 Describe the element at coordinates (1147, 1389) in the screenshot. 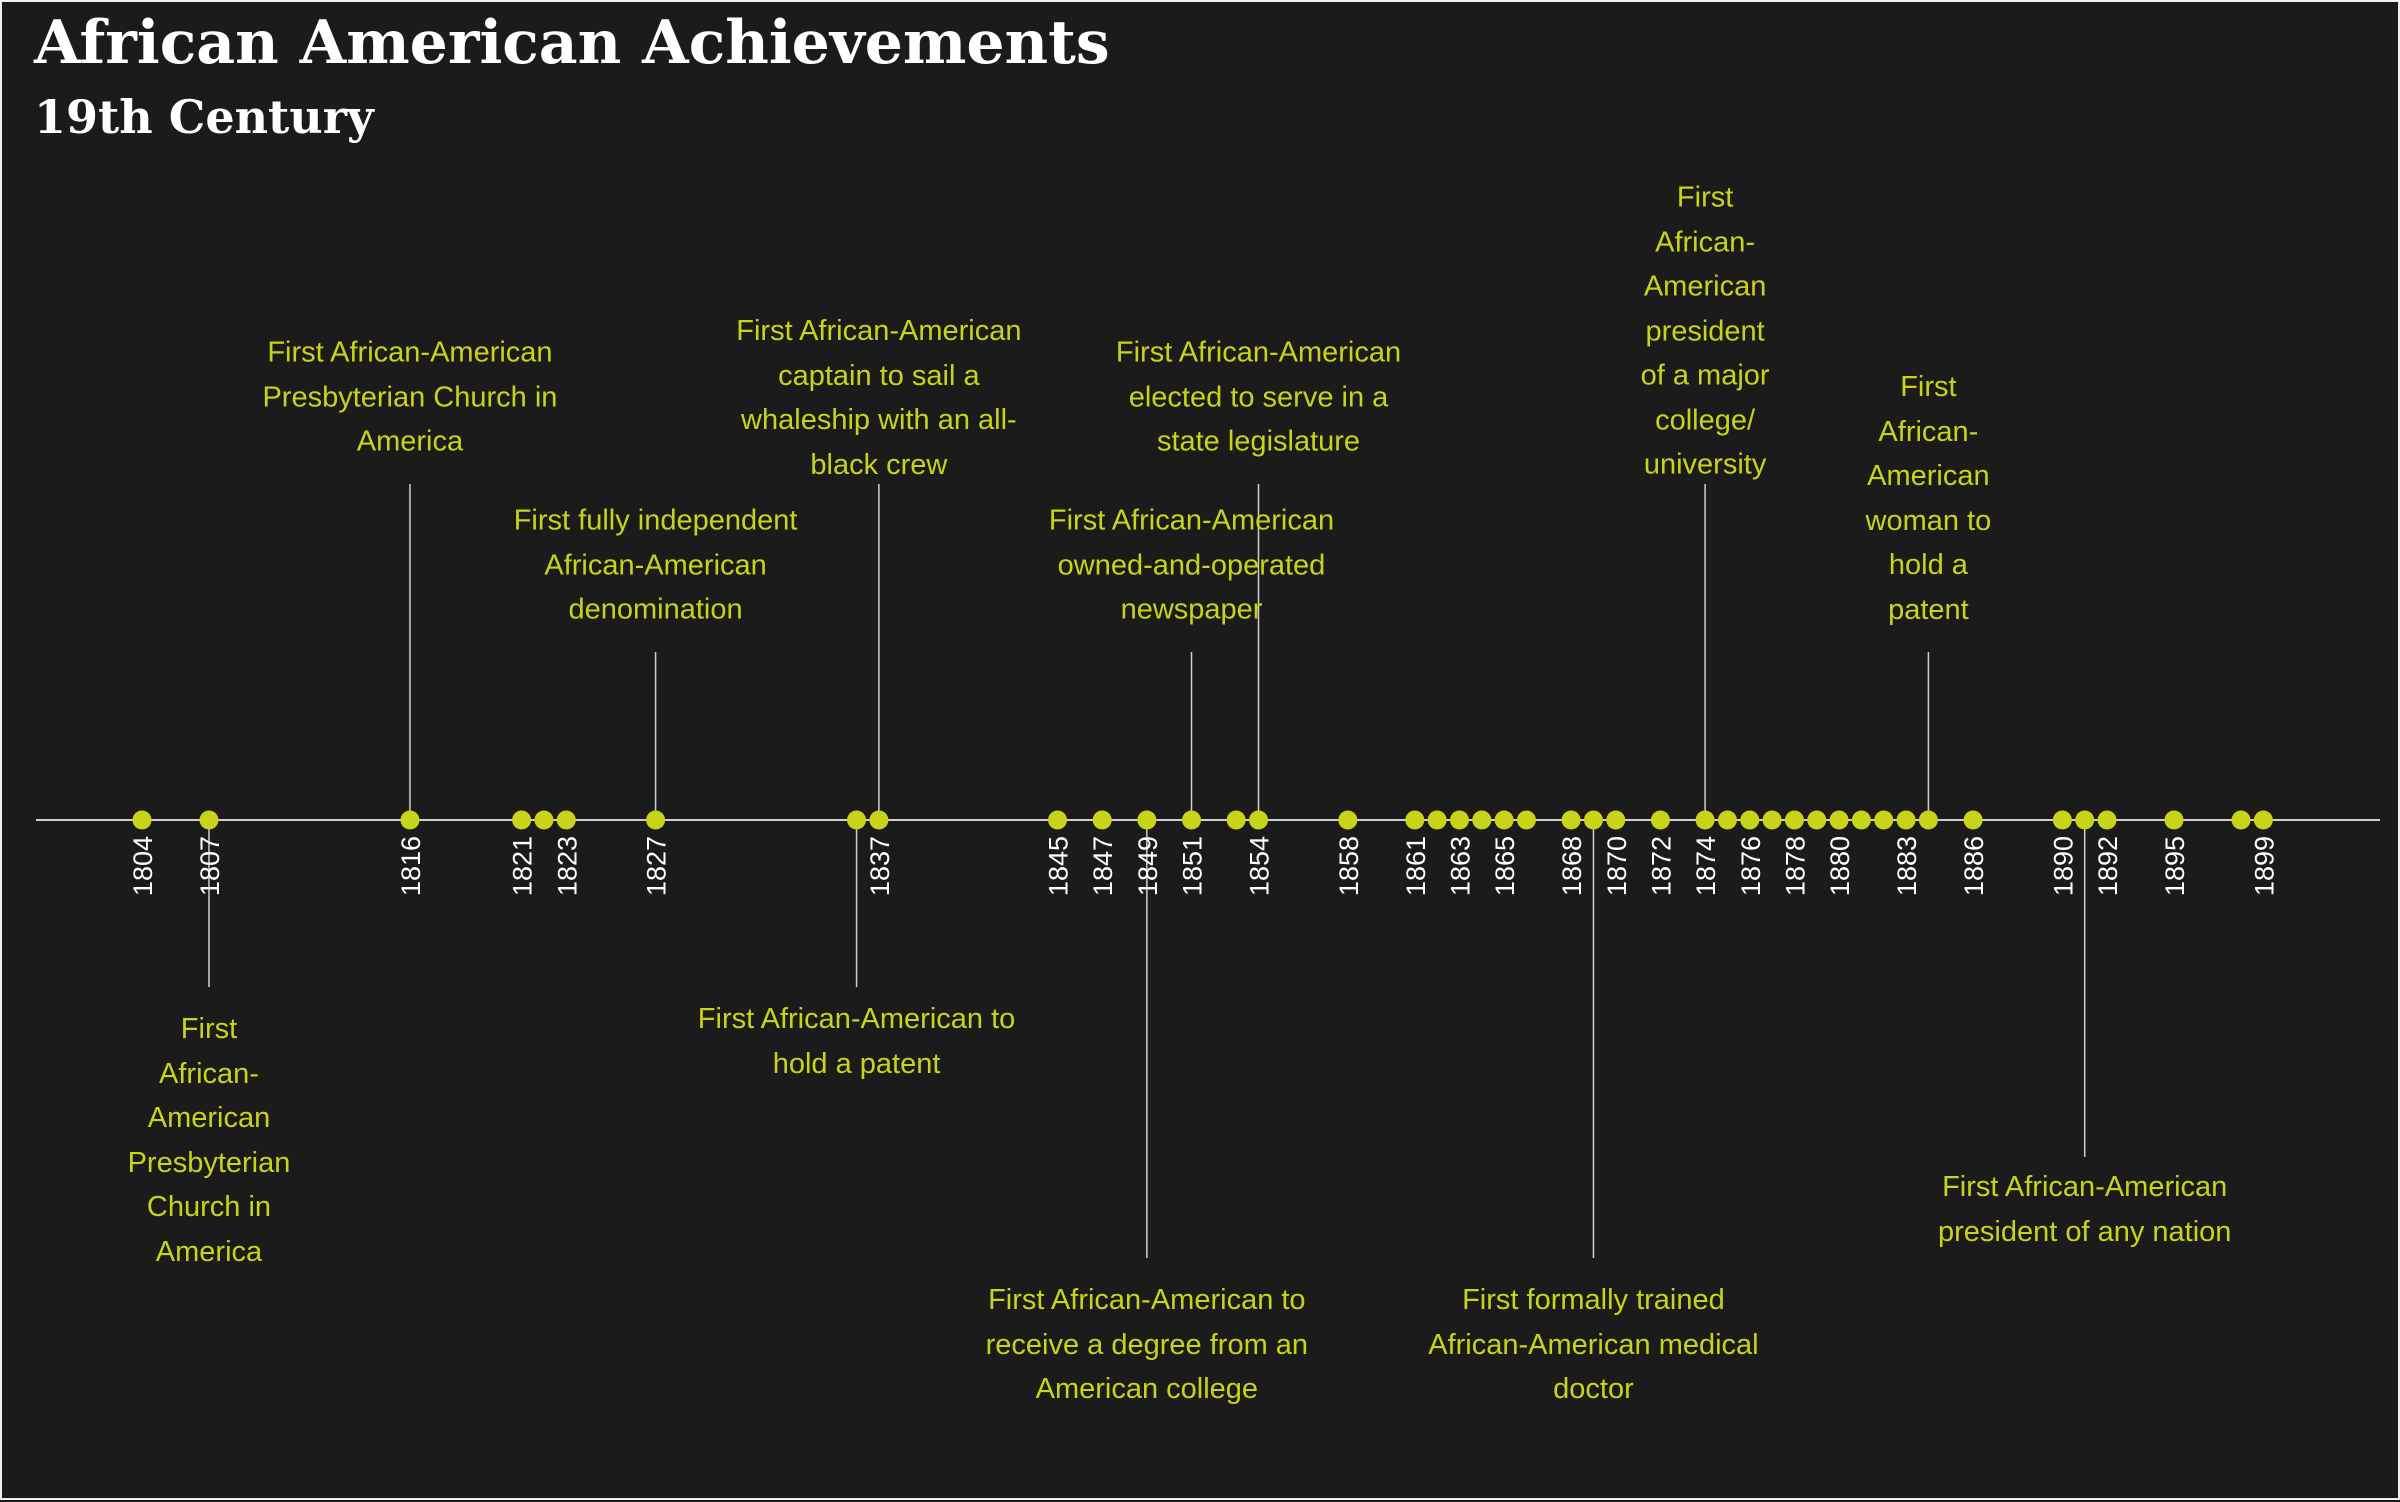

I see `annotation-line: American college` at that location.